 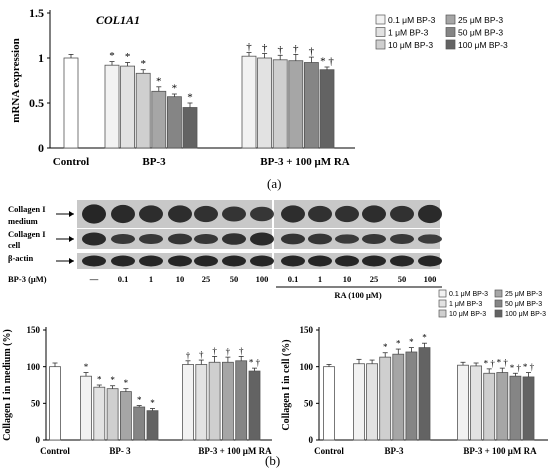 What do you see at coordinates (21, 258) in the screenshot?
I see `blot-row-label: β-actin` at bounding box center [21, 258].